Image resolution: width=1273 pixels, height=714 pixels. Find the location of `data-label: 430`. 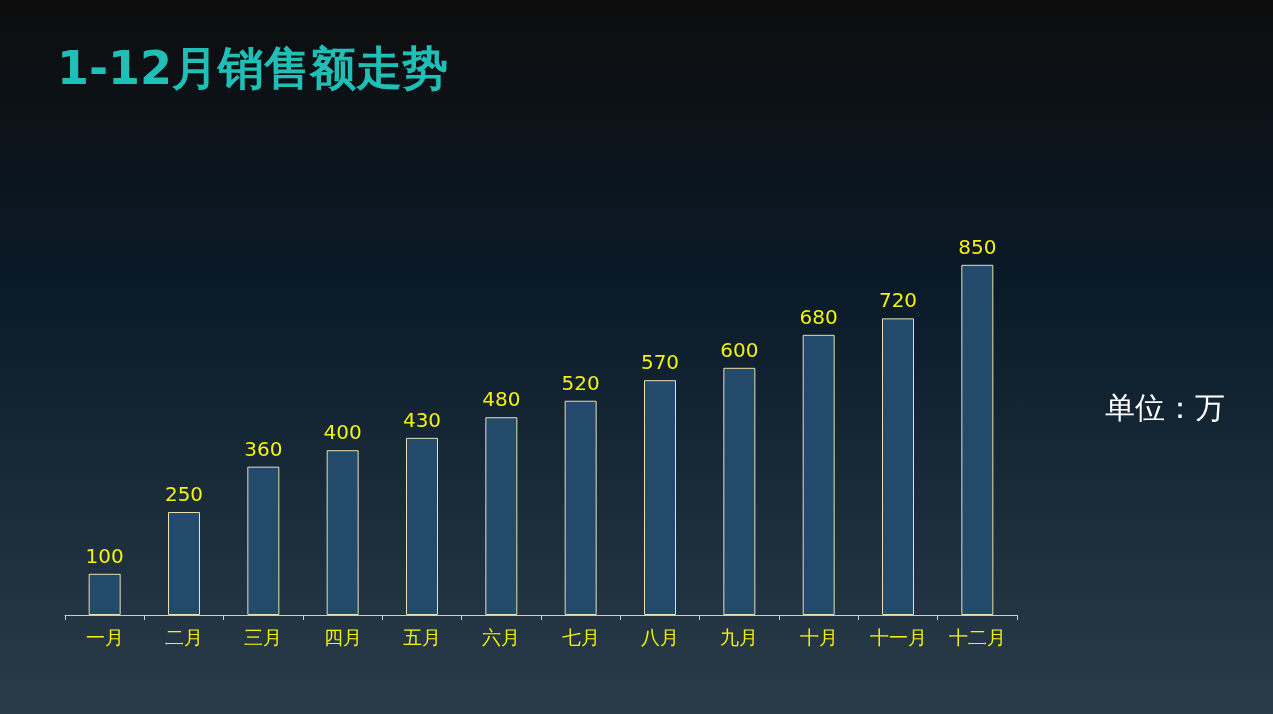

data-label: 430 is located at coordinates (422, 419).